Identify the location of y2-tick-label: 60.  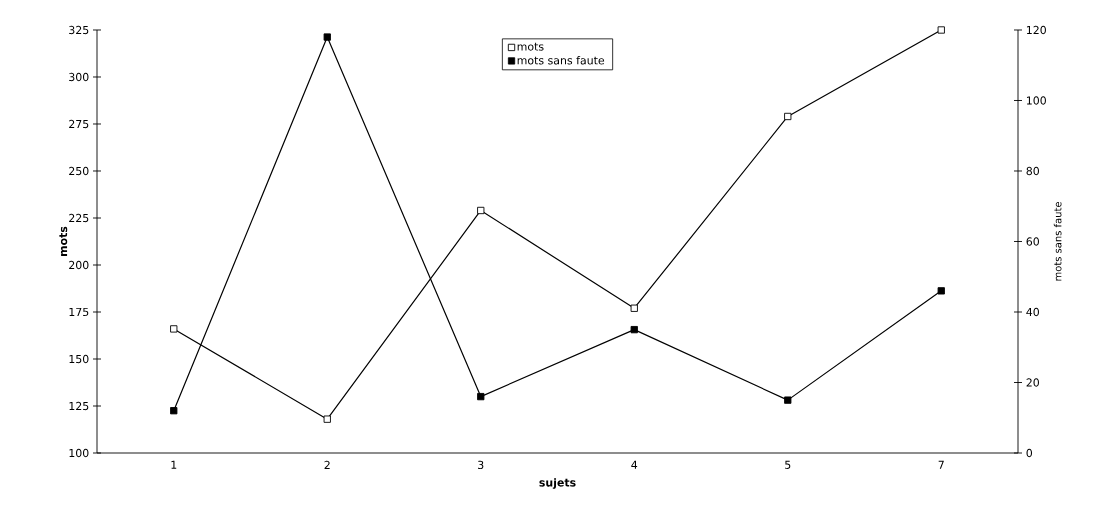
(1032, 241).